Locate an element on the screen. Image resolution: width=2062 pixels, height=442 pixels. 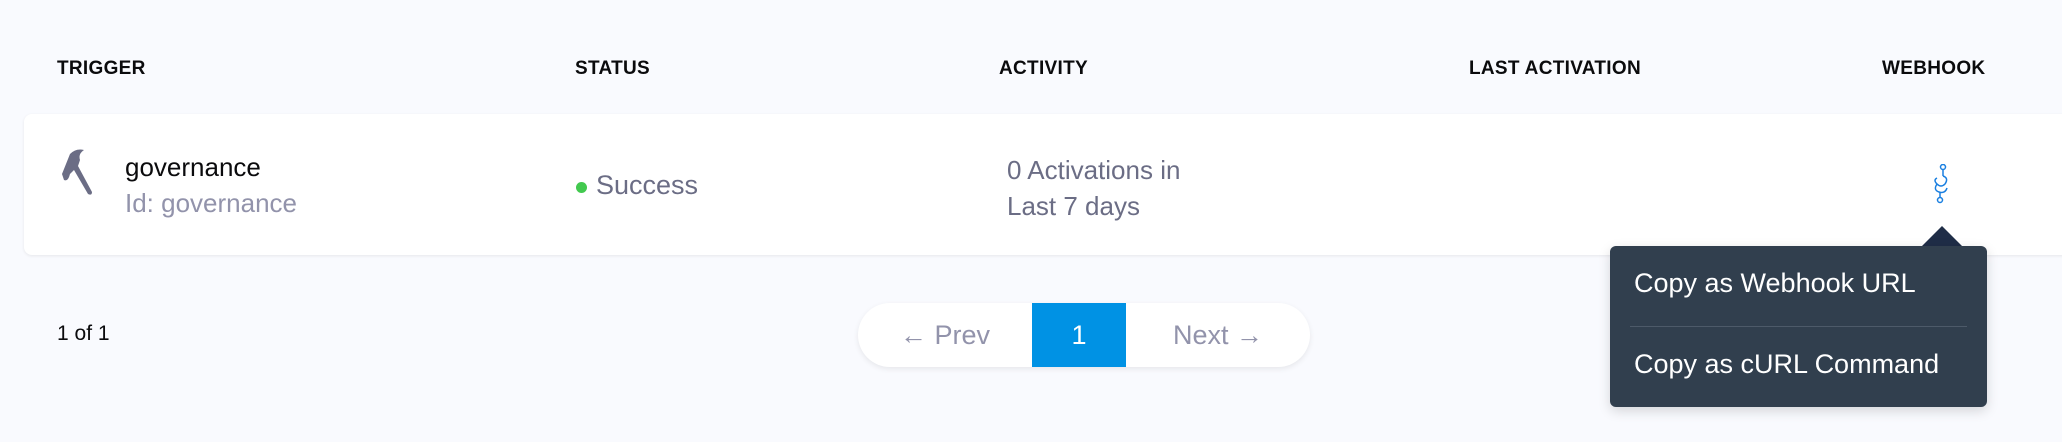
menu-divider is located at coordinates (1798, 326).